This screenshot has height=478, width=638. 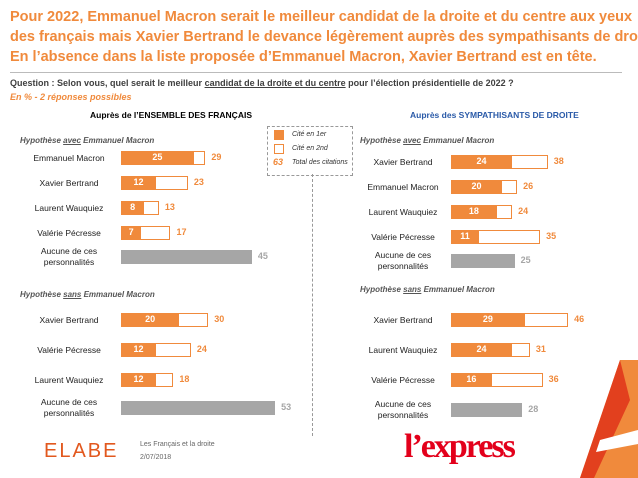 I want to click on first-label: 29, so click(x=487, y=319).